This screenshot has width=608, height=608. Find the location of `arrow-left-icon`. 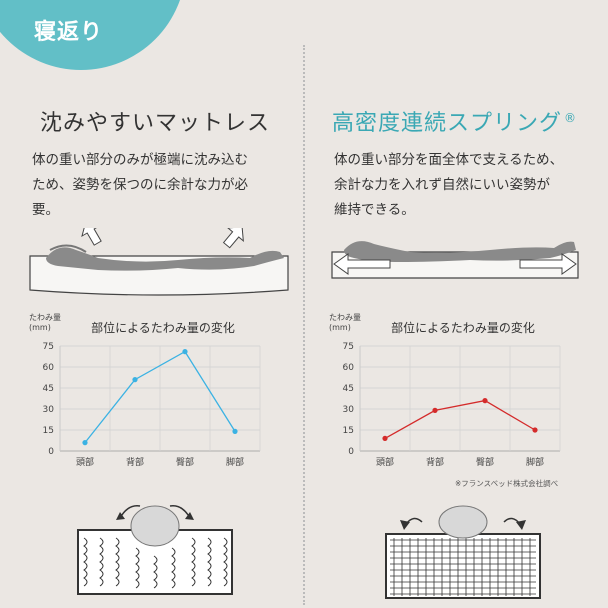

arrow-left-icon is located at coordinates (362, 264).